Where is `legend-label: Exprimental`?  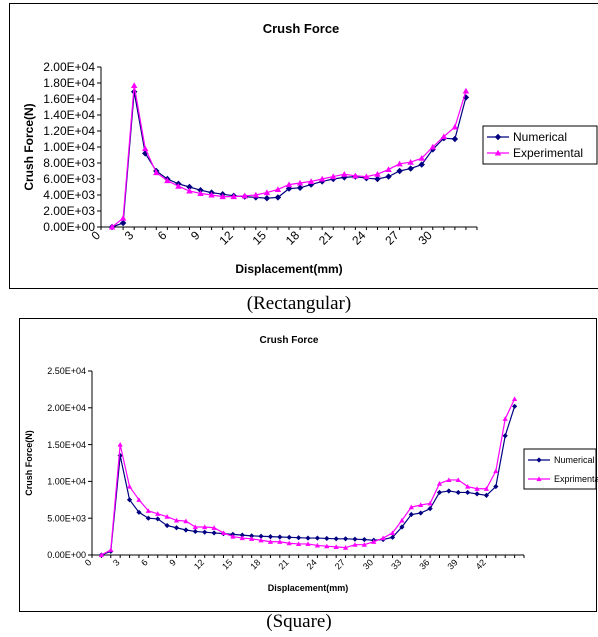
legend-label: Exprimental is located at coordinates (576, 479).